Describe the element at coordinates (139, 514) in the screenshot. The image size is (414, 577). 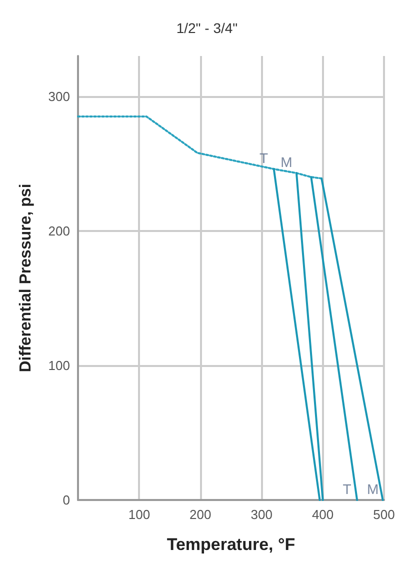
I see `x-tick-label: 100` at that location.